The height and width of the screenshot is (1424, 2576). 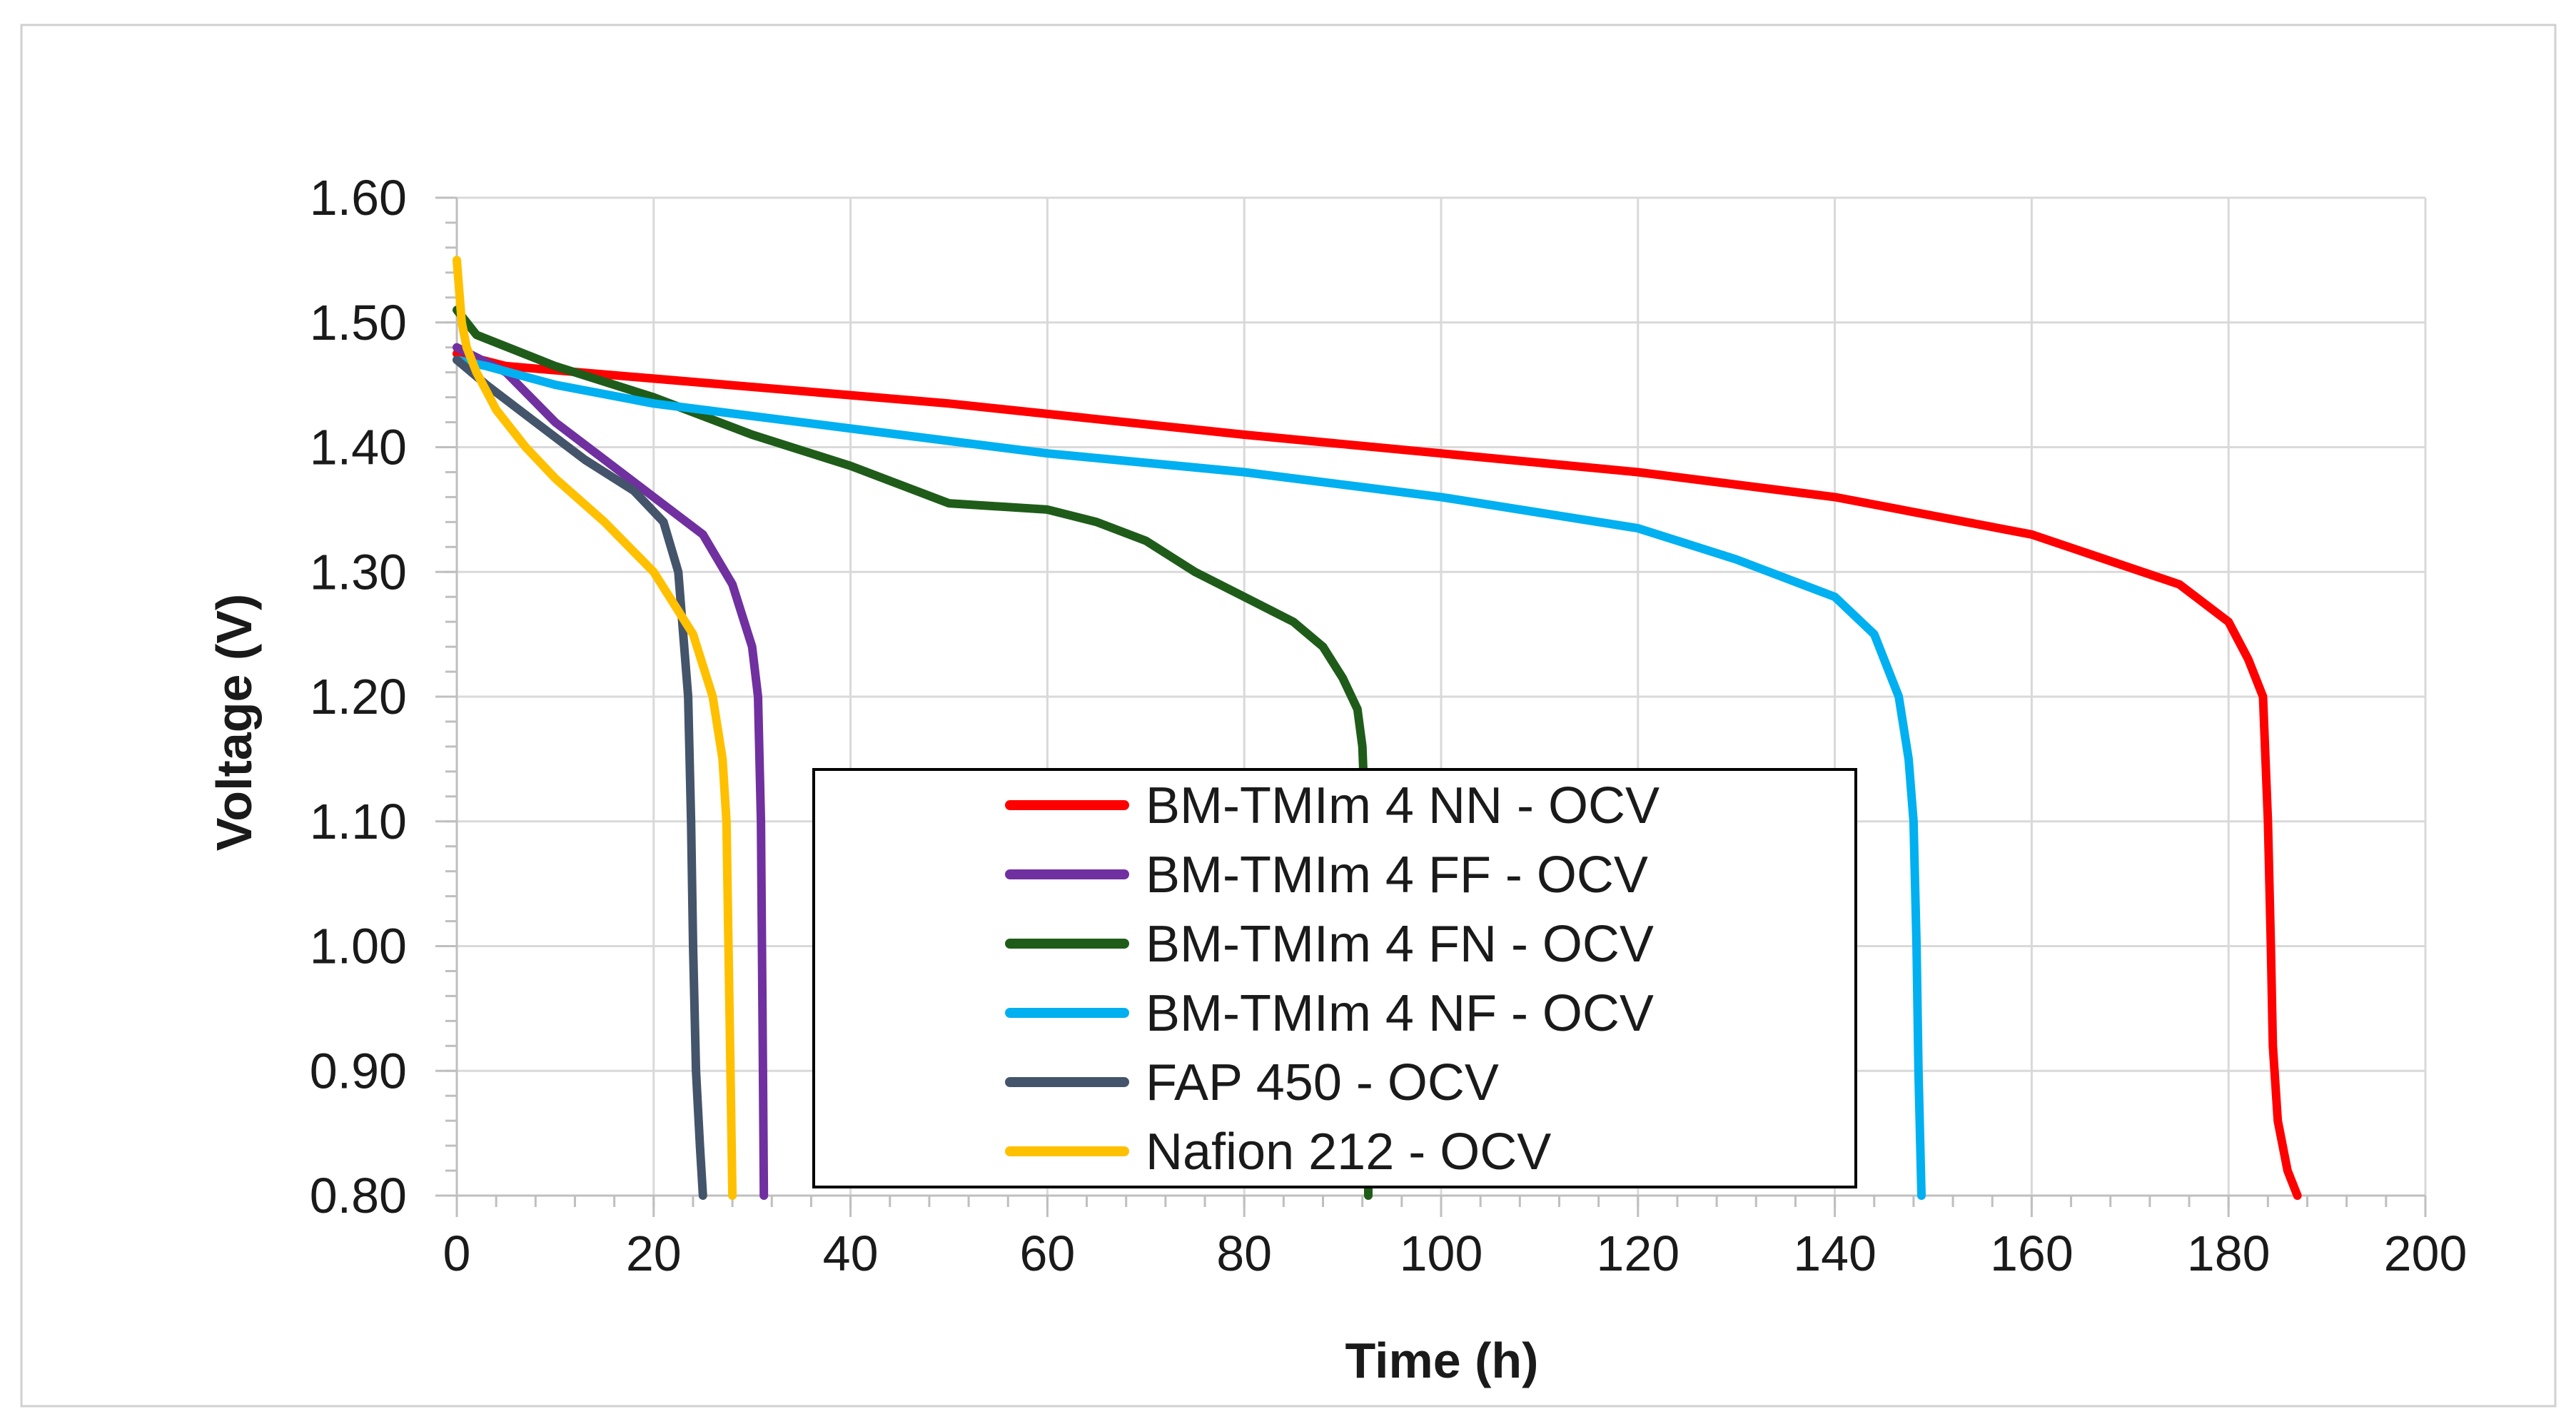 I want to click on y-tick-label: 1.60, so click(x=358, y=198).